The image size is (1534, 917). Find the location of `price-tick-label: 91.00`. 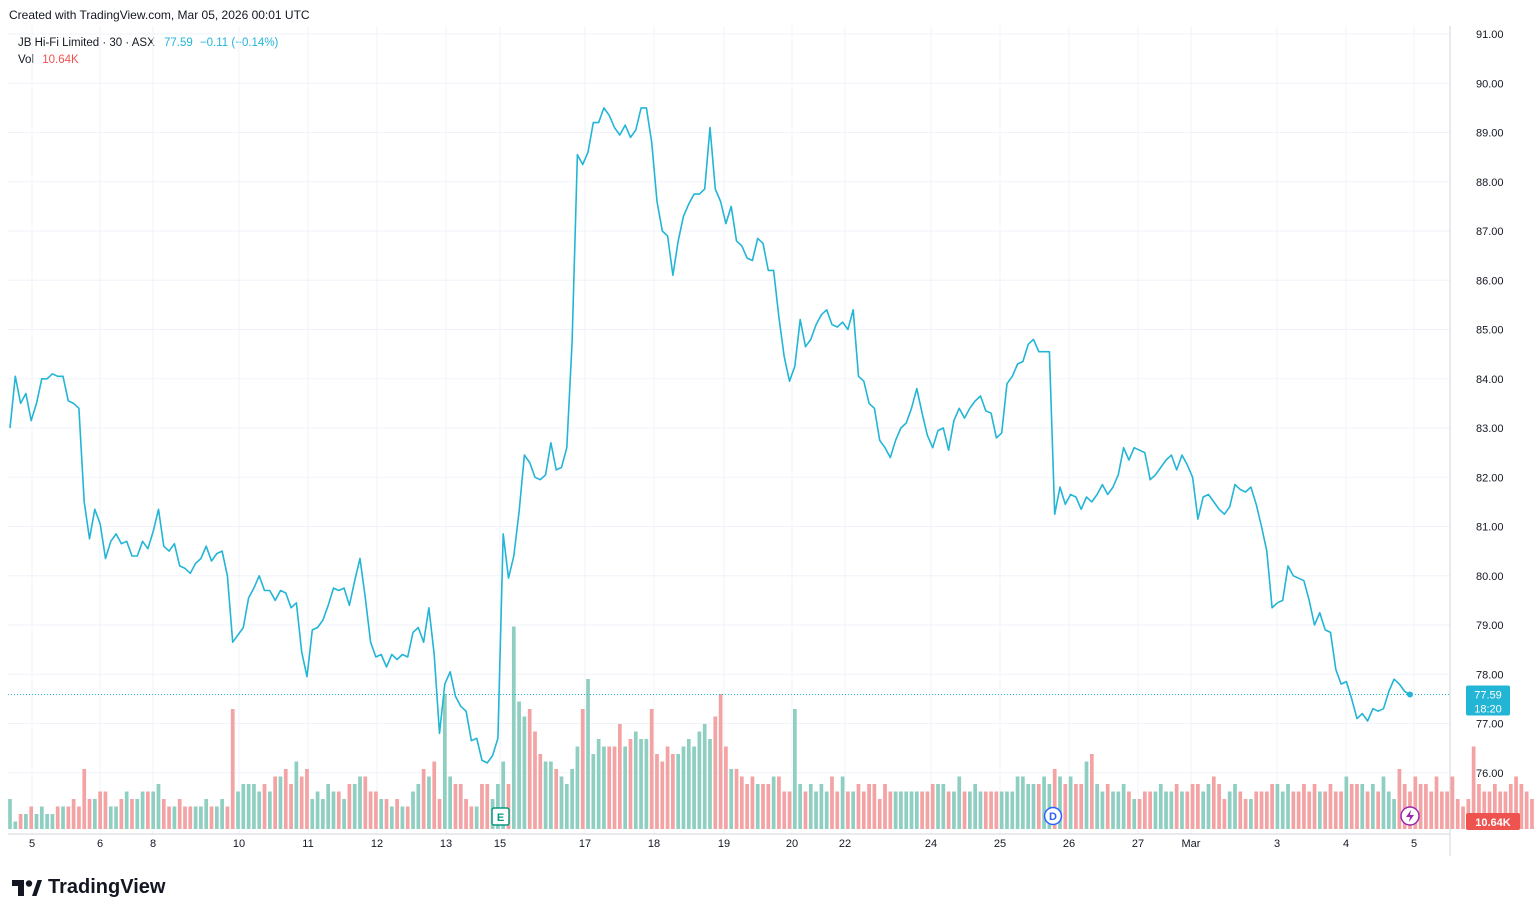

price-tick-label: 91.00 is located at coordinates (1490, 35).